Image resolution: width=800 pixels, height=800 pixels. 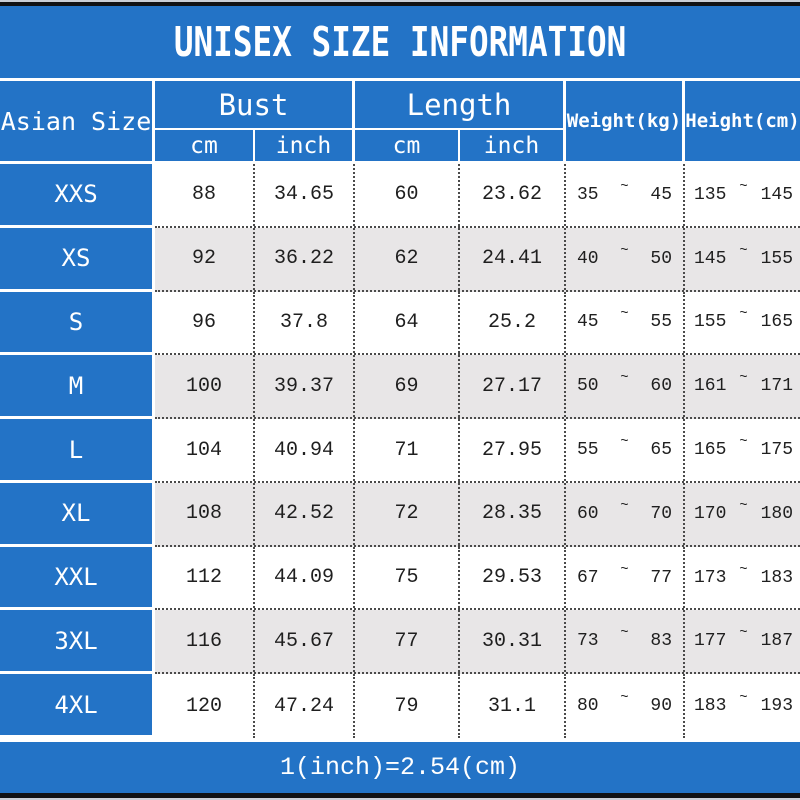 What do you see at coordinates (305, 513) in the screenshot?
I see `bust-inch-value: 42.52` at bounding box center [305, 513].